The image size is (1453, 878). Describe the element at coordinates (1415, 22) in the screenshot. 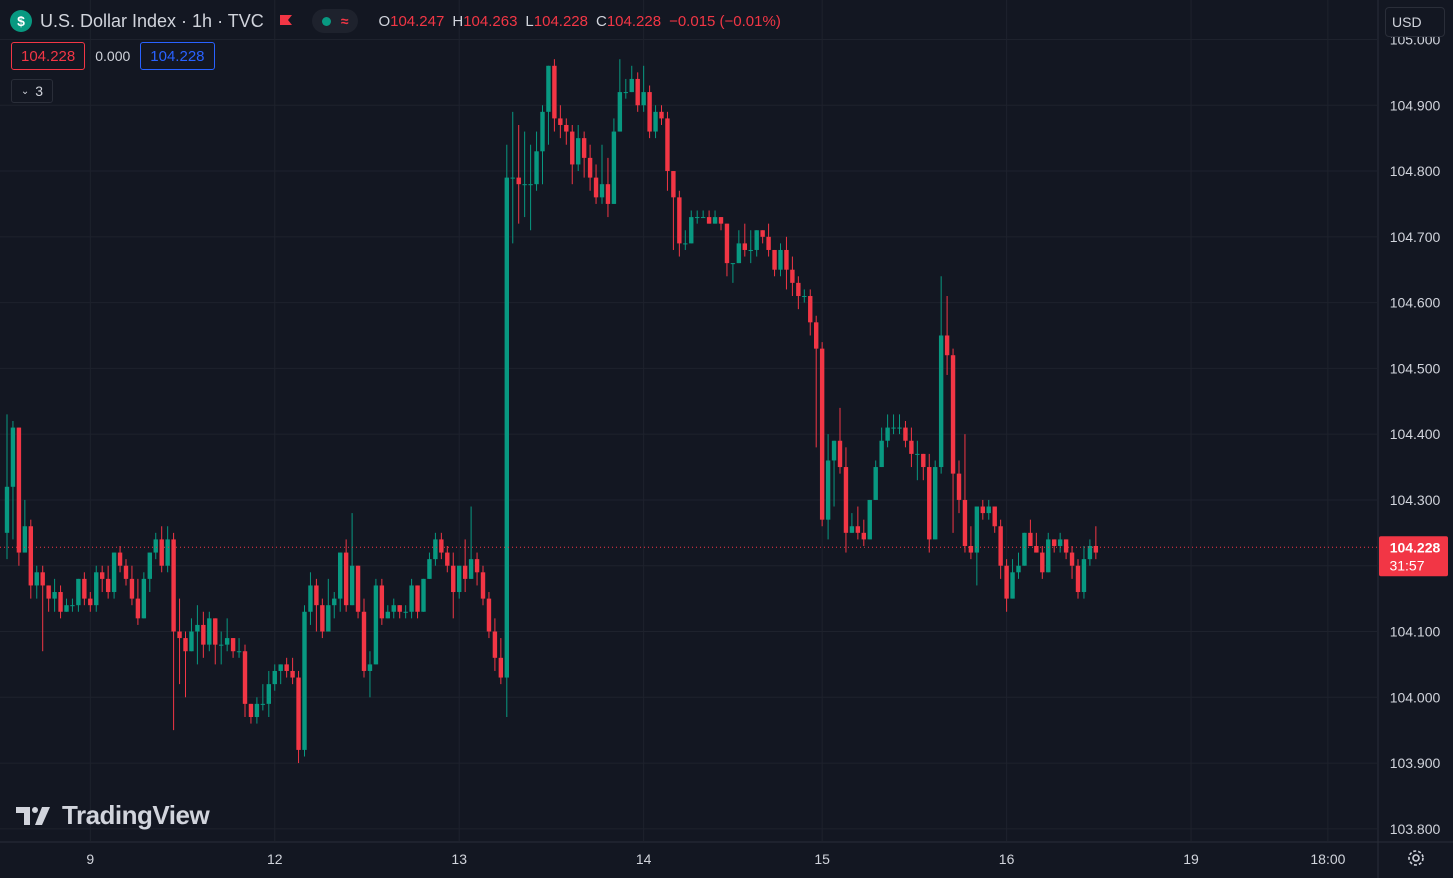

I see `currency-button: USD` at that location.